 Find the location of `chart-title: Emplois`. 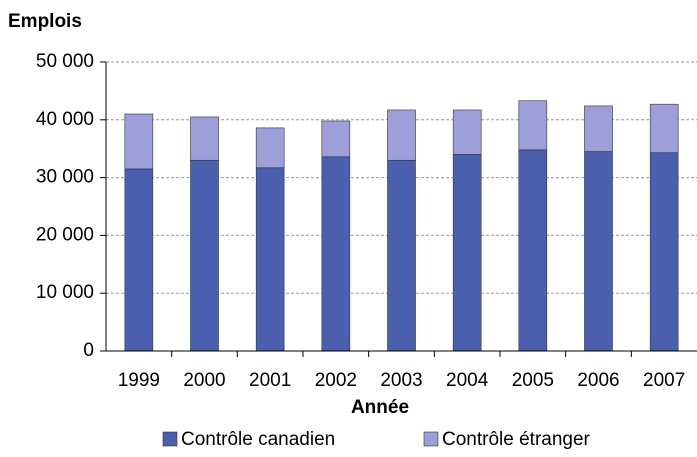

chart-title: Emplois is located at coordinates (45, 21).